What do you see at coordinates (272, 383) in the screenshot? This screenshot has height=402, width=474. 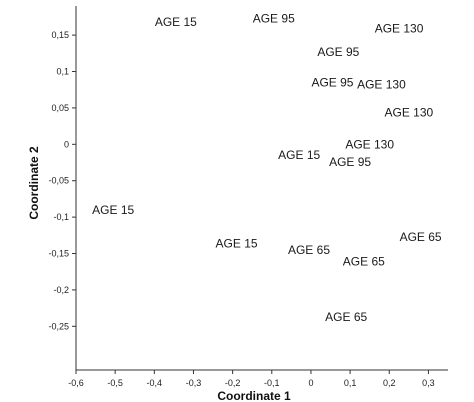 I see `x-tick-label: -0,1` at bounding box center [272, 383].